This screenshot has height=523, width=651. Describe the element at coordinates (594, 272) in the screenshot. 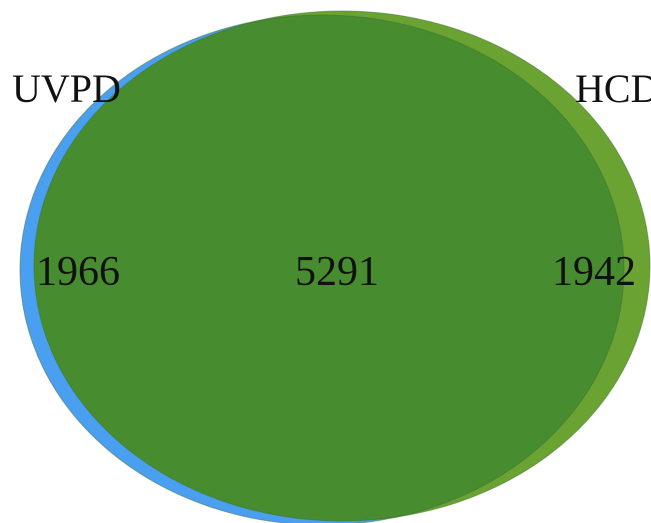

I see `count-hcd-only: 1942` at that location.